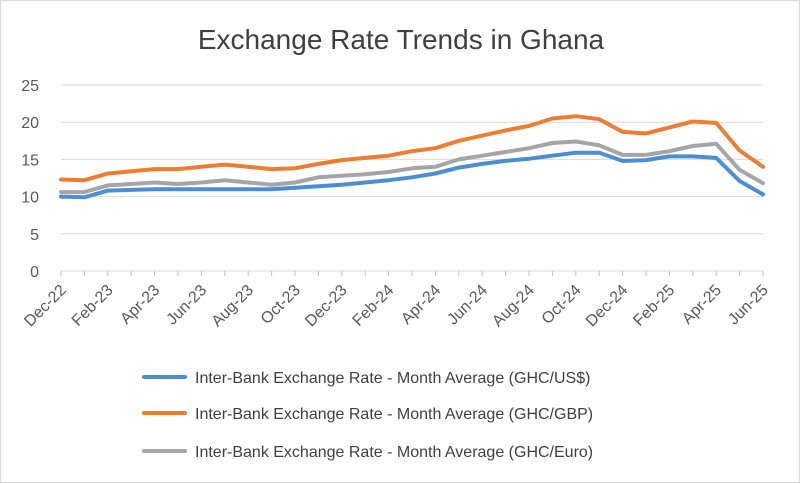 The image size is (800, 484). What do you see at coordinates (187, 305) in the screenshot?
I see `x-tick-label: Jun-23` at bounding box center [187, 305].